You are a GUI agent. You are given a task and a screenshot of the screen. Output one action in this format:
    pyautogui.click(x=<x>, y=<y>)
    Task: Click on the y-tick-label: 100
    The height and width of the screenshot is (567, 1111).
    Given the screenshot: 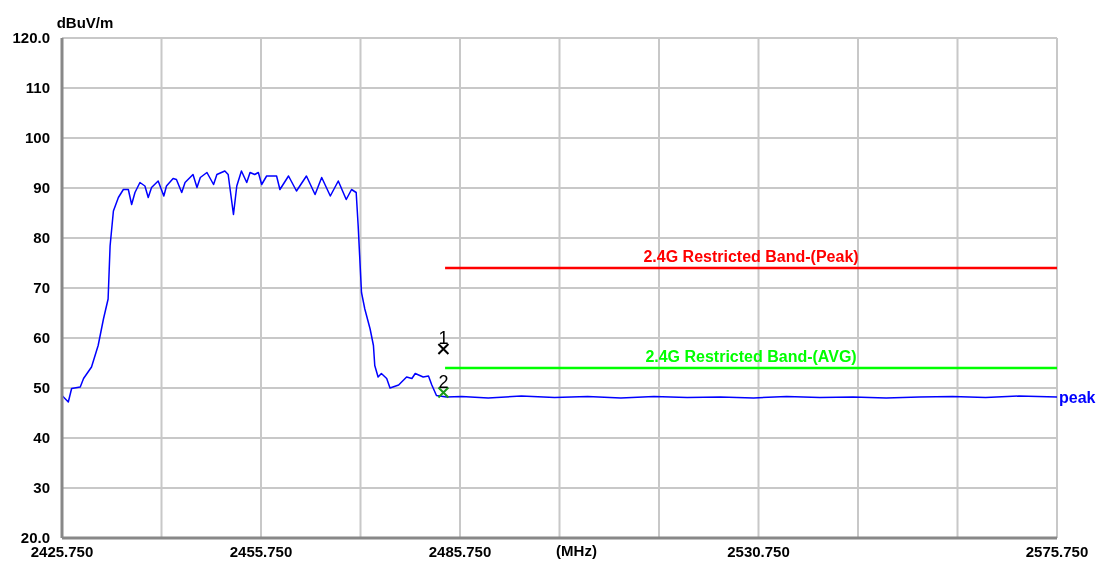 What is the action you would take?
    pyautogui.click(x=37, y=138)
    